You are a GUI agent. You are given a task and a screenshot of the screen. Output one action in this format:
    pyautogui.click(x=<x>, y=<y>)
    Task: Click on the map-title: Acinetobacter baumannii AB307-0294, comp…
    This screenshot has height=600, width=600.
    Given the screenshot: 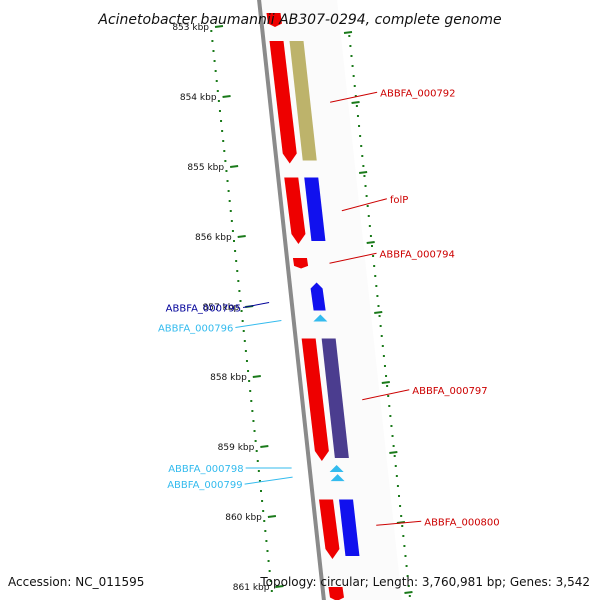 What is the action you would take?
    pyautogui.click(x=299, y=20)
    